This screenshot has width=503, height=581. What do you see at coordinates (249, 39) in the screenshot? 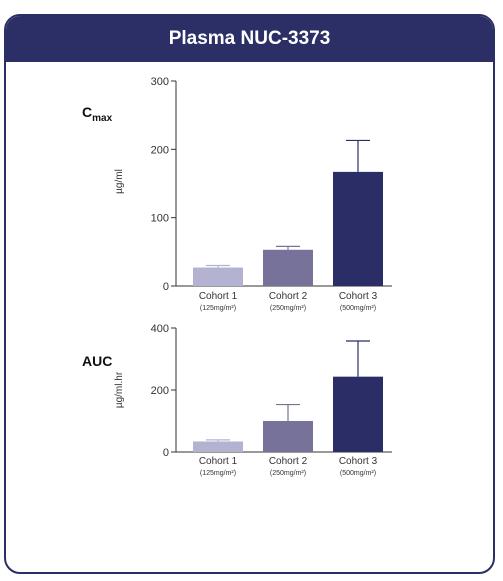
I see `panel-title: Plasma NUC-3373` at bounding box center [249, 39].